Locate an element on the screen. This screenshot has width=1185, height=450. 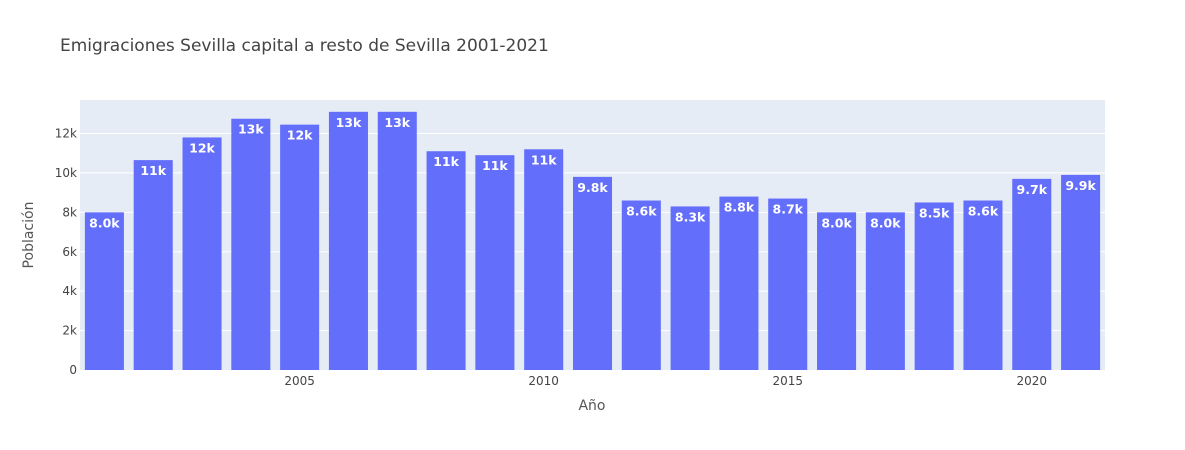
y-tick-label: 12k is located at coordinates (66, 134).